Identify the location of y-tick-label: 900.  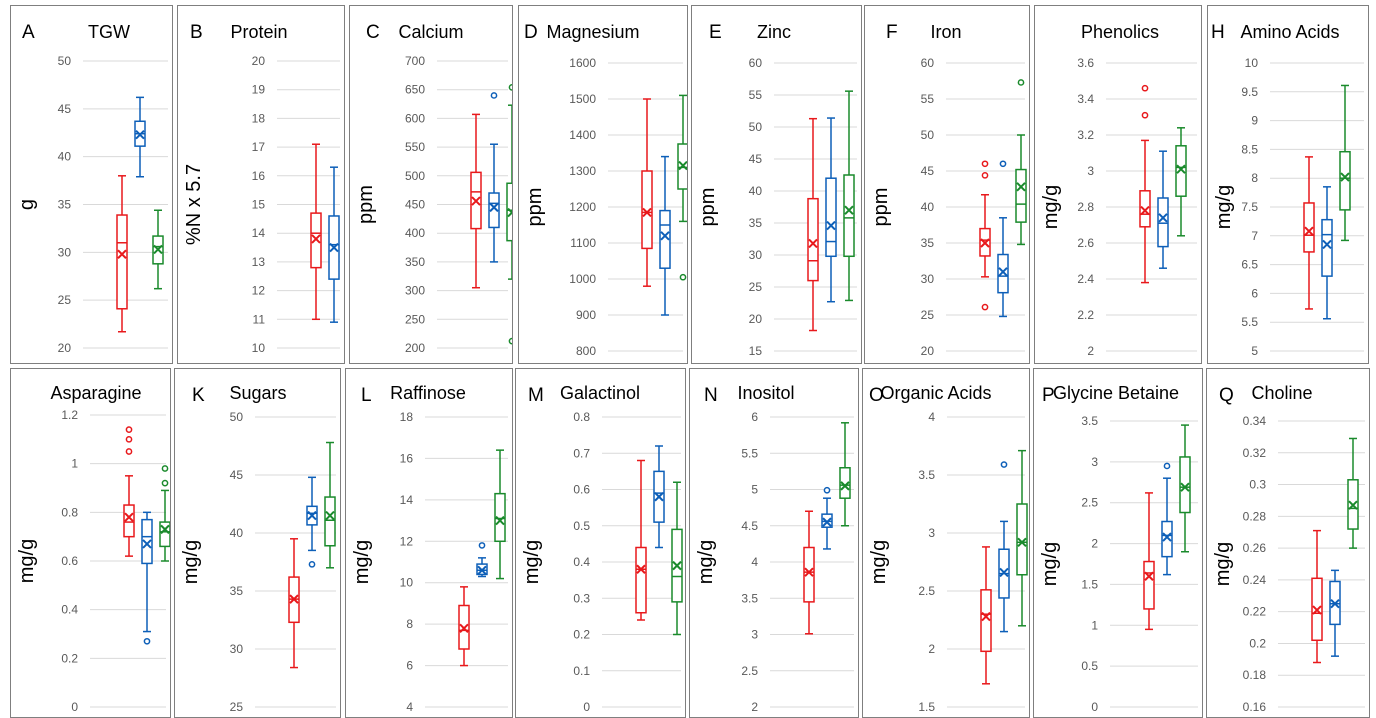
(586, 315).